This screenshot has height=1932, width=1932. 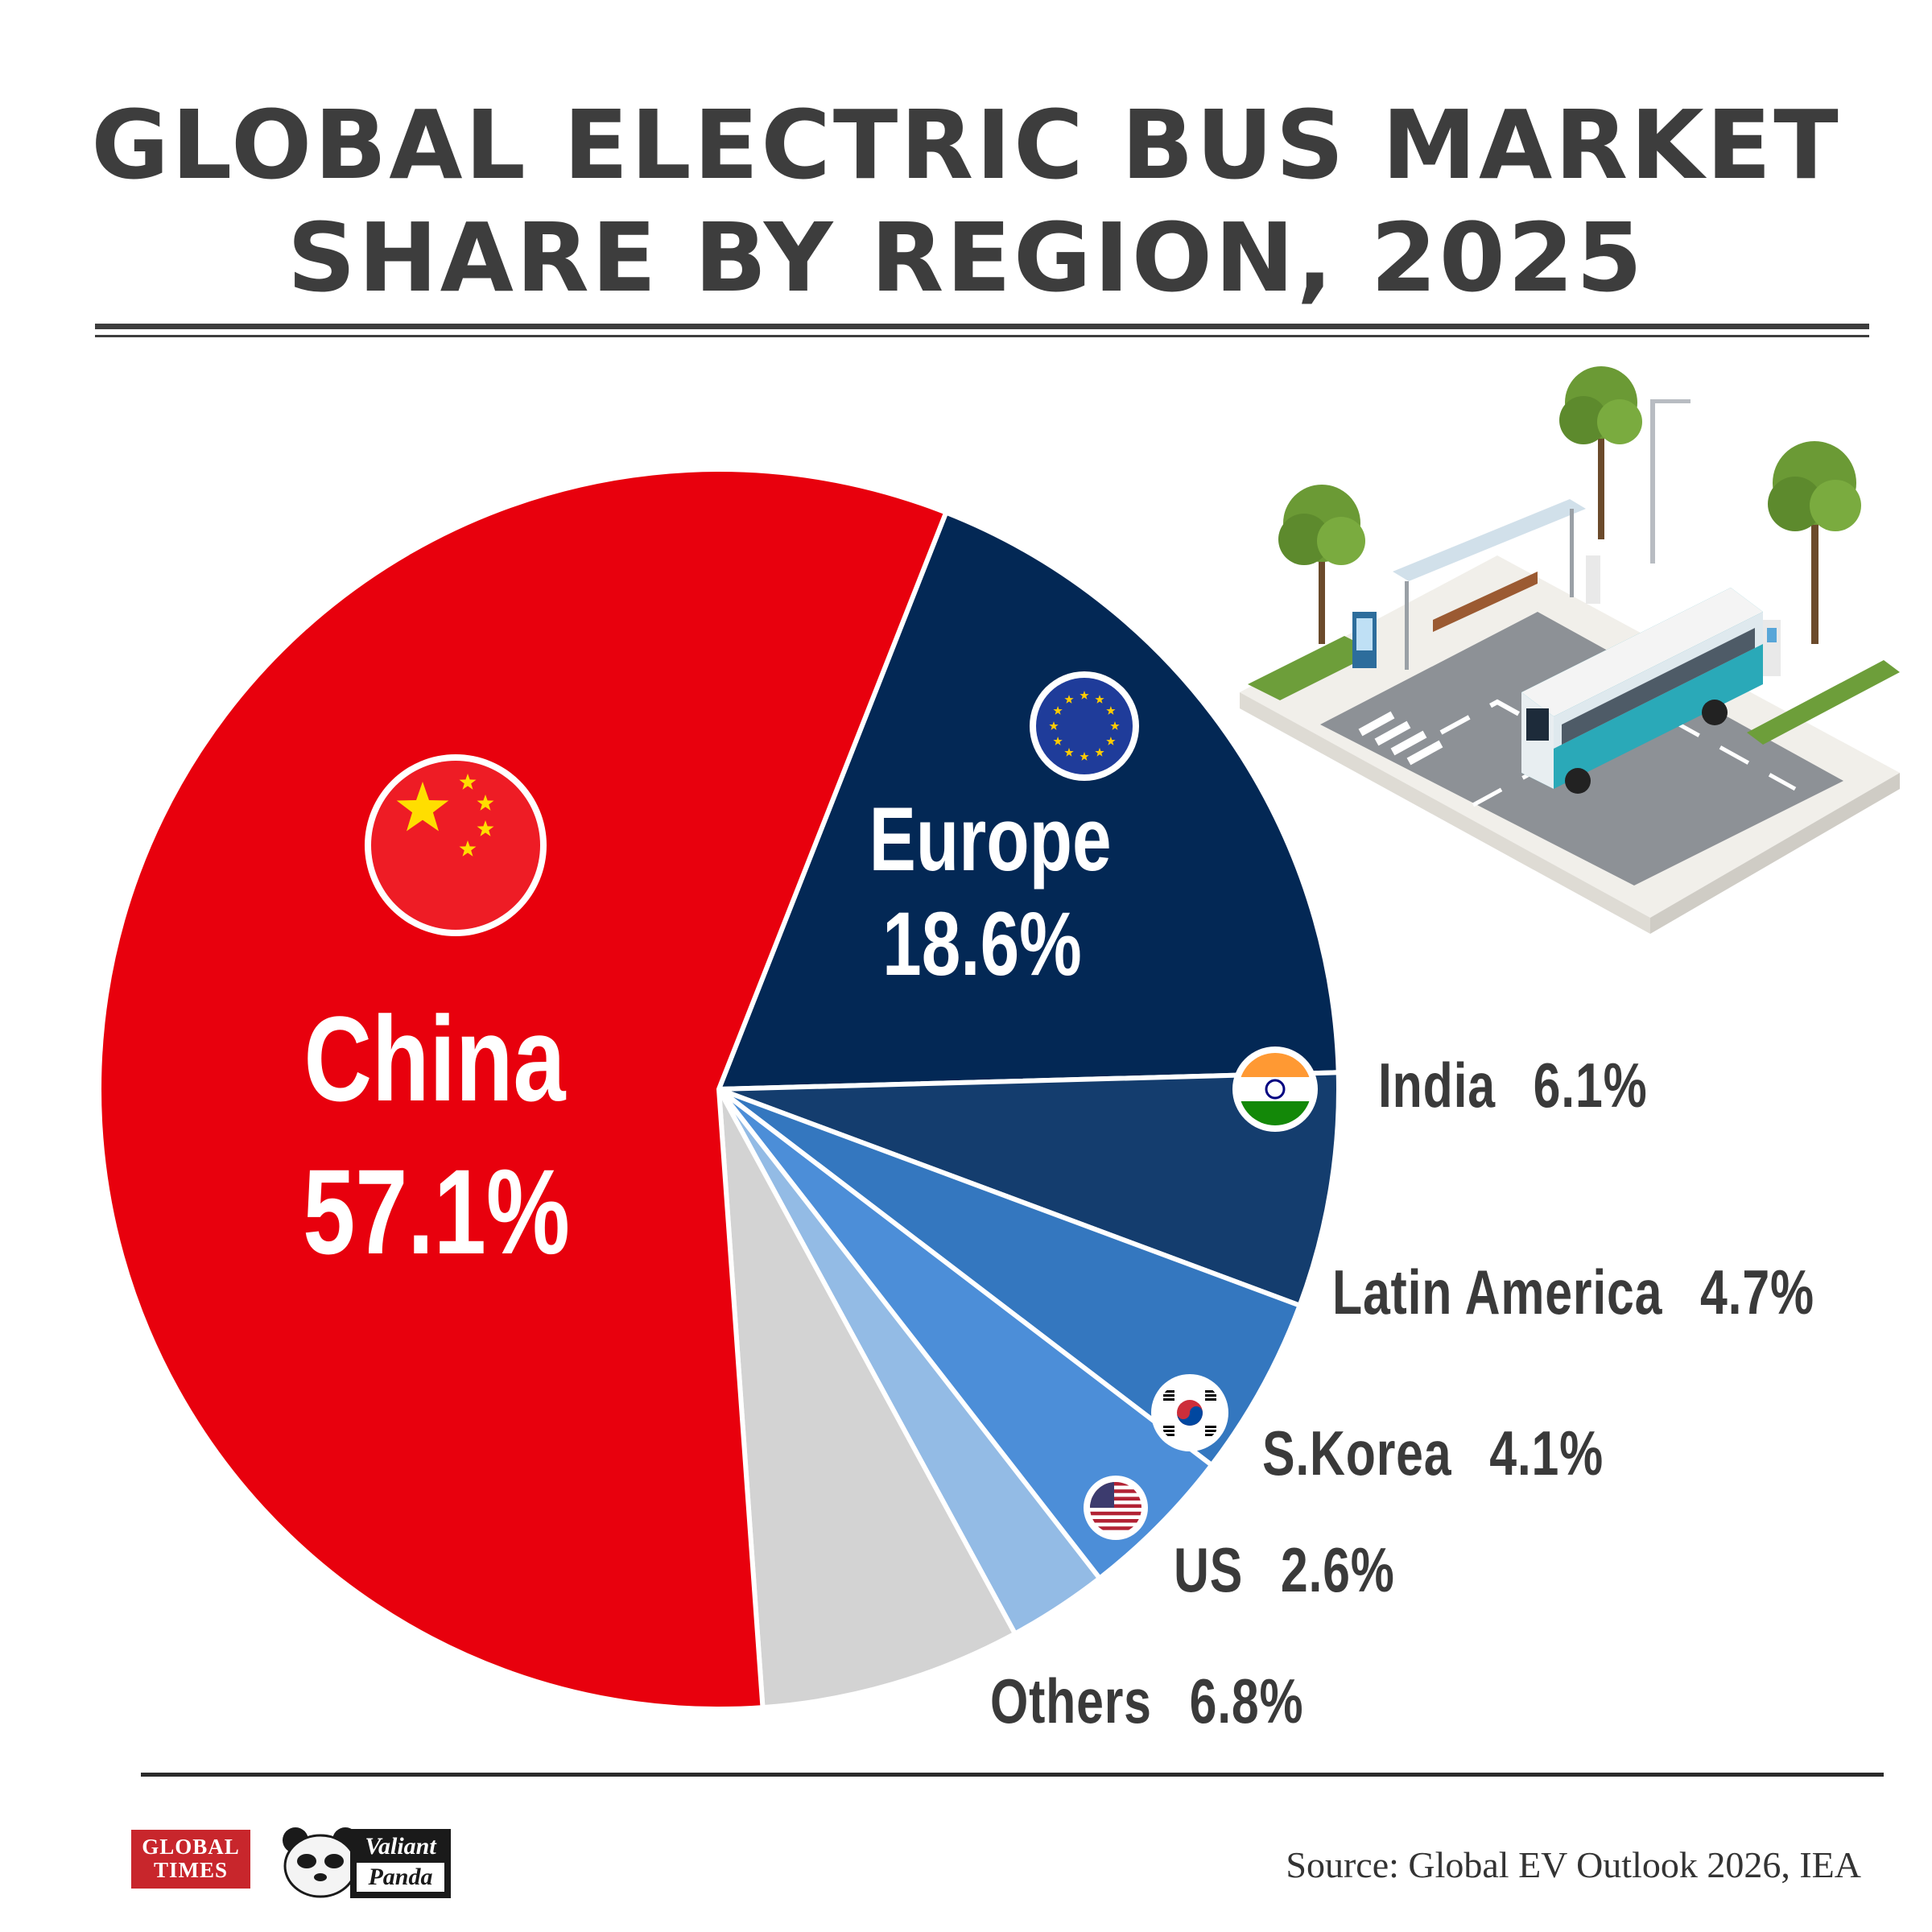 I want to click on slice-value-china: 57.1%, so click(x=436, y=1211).